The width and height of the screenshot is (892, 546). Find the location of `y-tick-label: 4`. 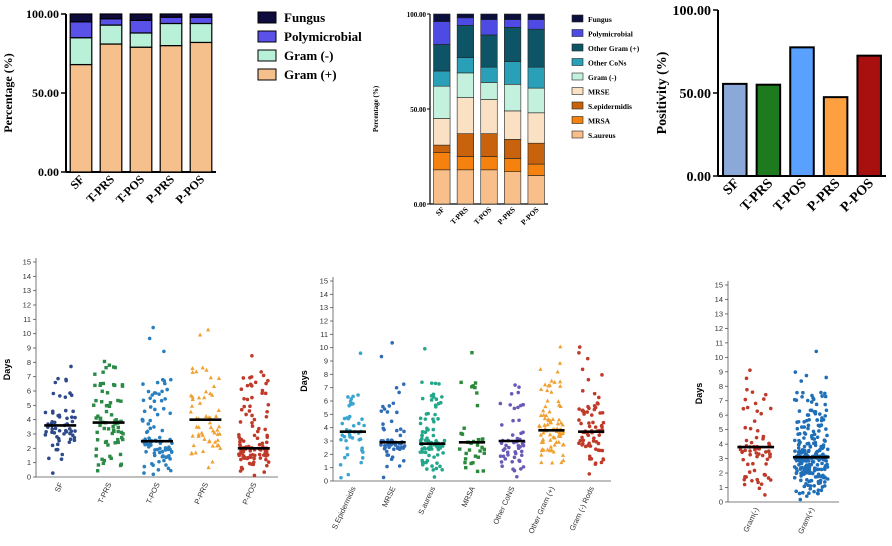

y-tick-label: 4 is located at coordinates (29, 419).